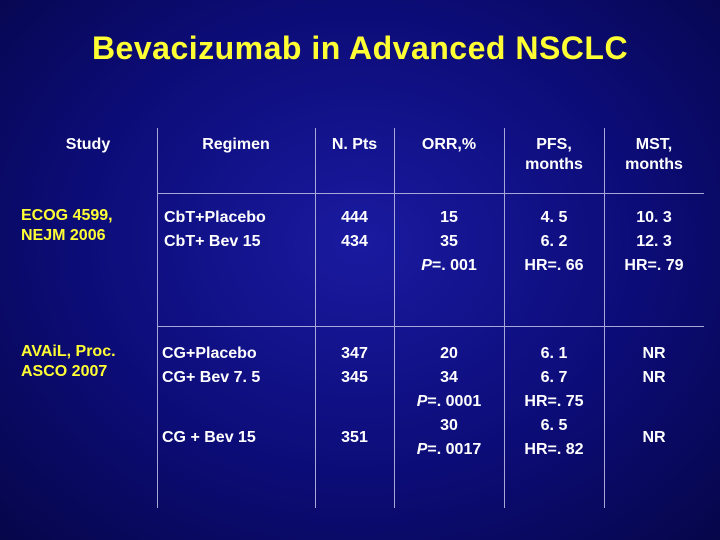 This screenshot has height=540, width=720. What do you see at coordinates (354, 217) in the screenshot?
I see `npts-value: 444` at bounding box center [354, 217].